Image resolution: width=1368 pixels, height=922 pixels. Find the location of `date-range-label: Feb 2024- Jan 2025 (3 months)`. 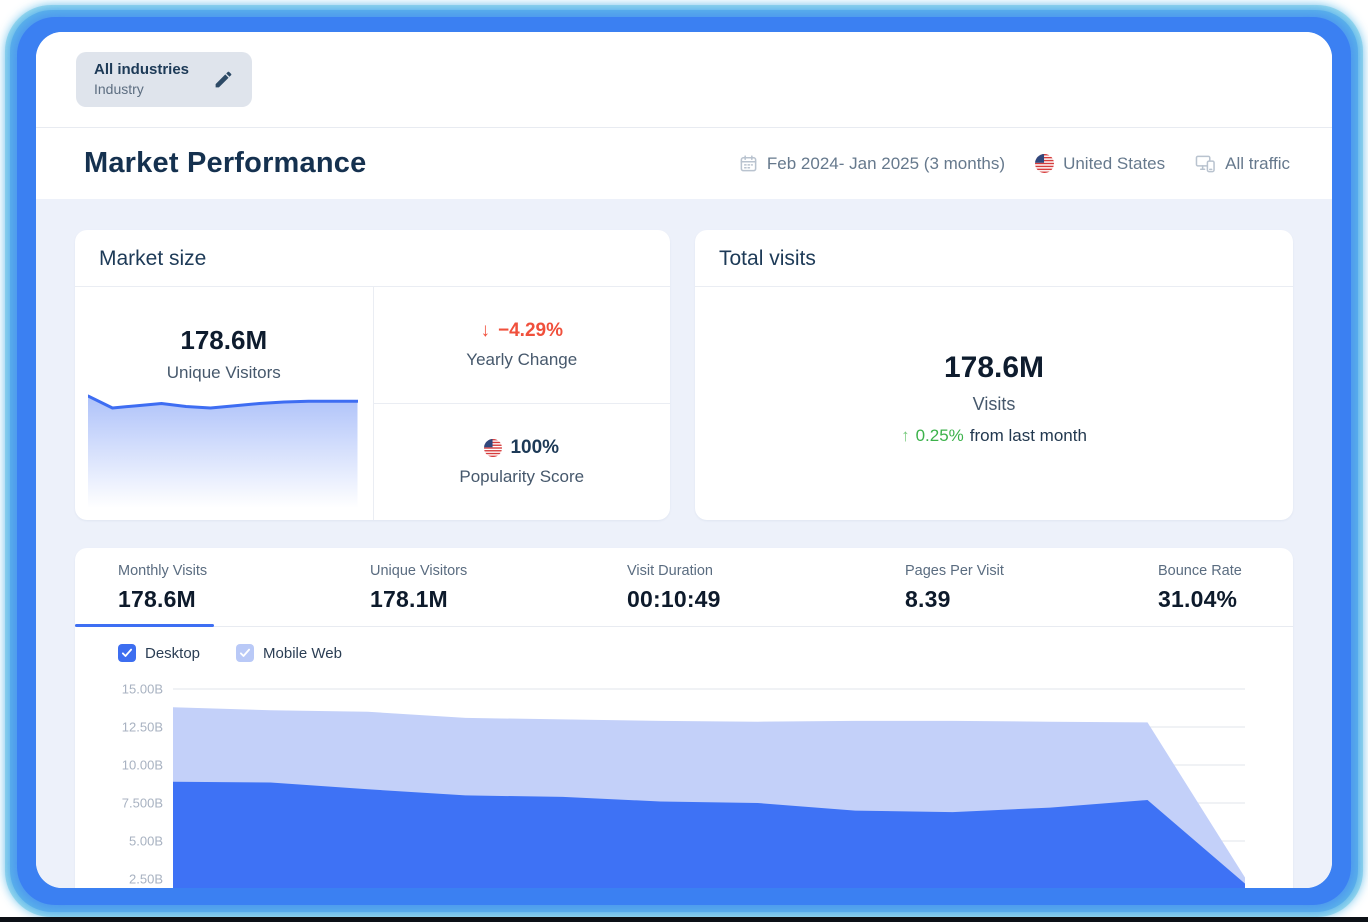

date-range-label: Feb 2024- Jan 2025 (3 months) is located at coordinates (886, 163).